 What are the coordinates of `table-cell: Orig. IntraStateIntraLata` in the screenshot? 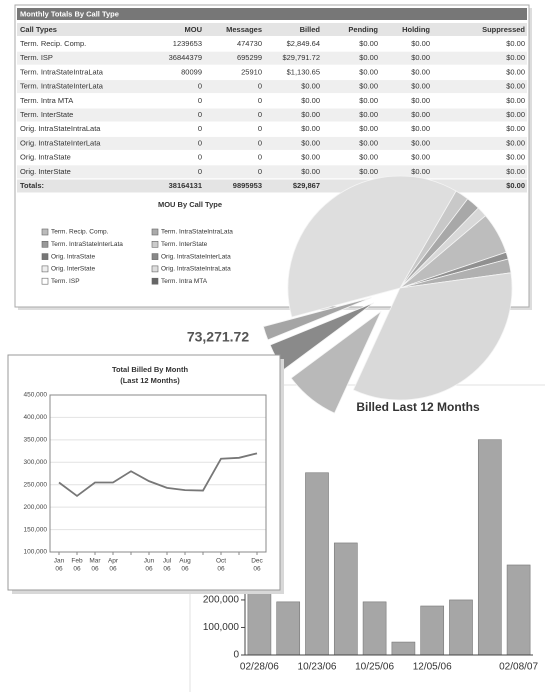 It's located at (60, 128).